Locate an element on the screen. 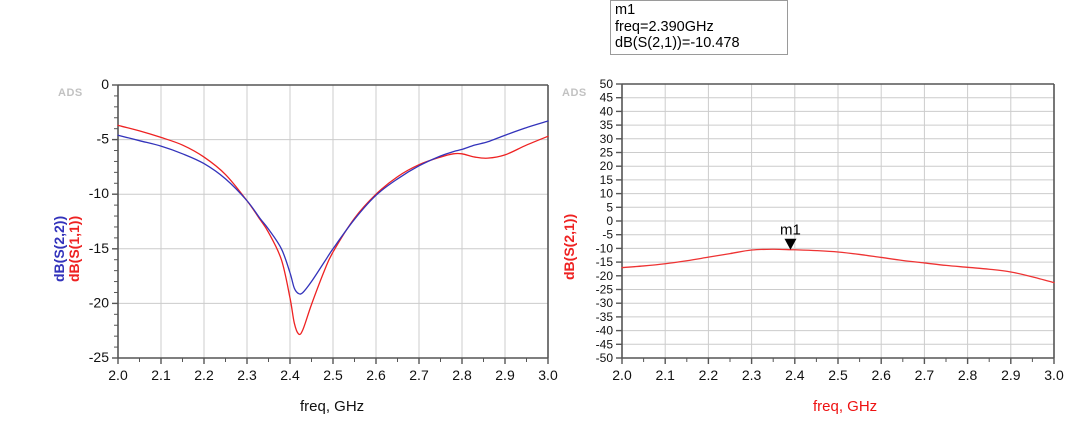 This screenshot has height=429, width=1080. y-tick-label: 50 is located at coordinates (607, 84).